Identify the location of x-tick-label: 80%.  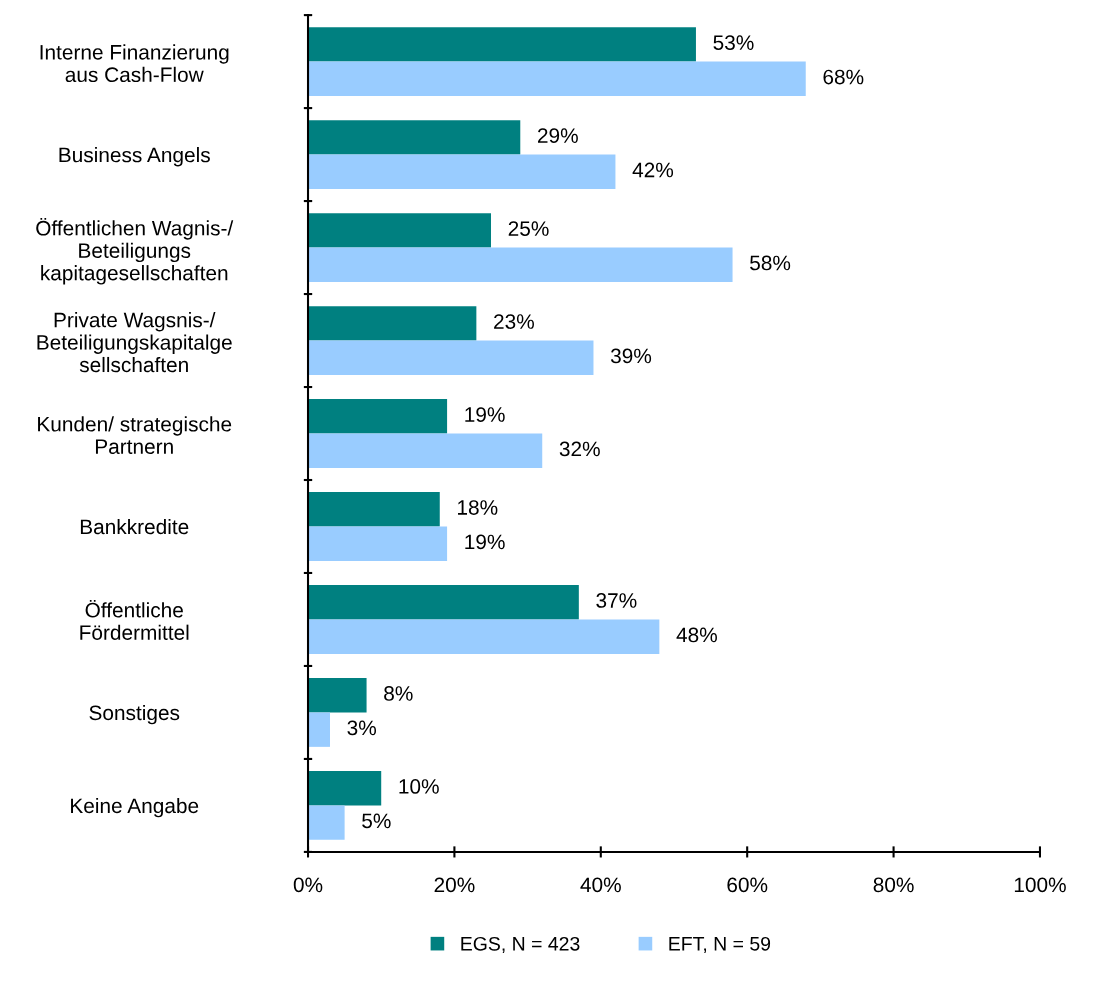
(893, 885).